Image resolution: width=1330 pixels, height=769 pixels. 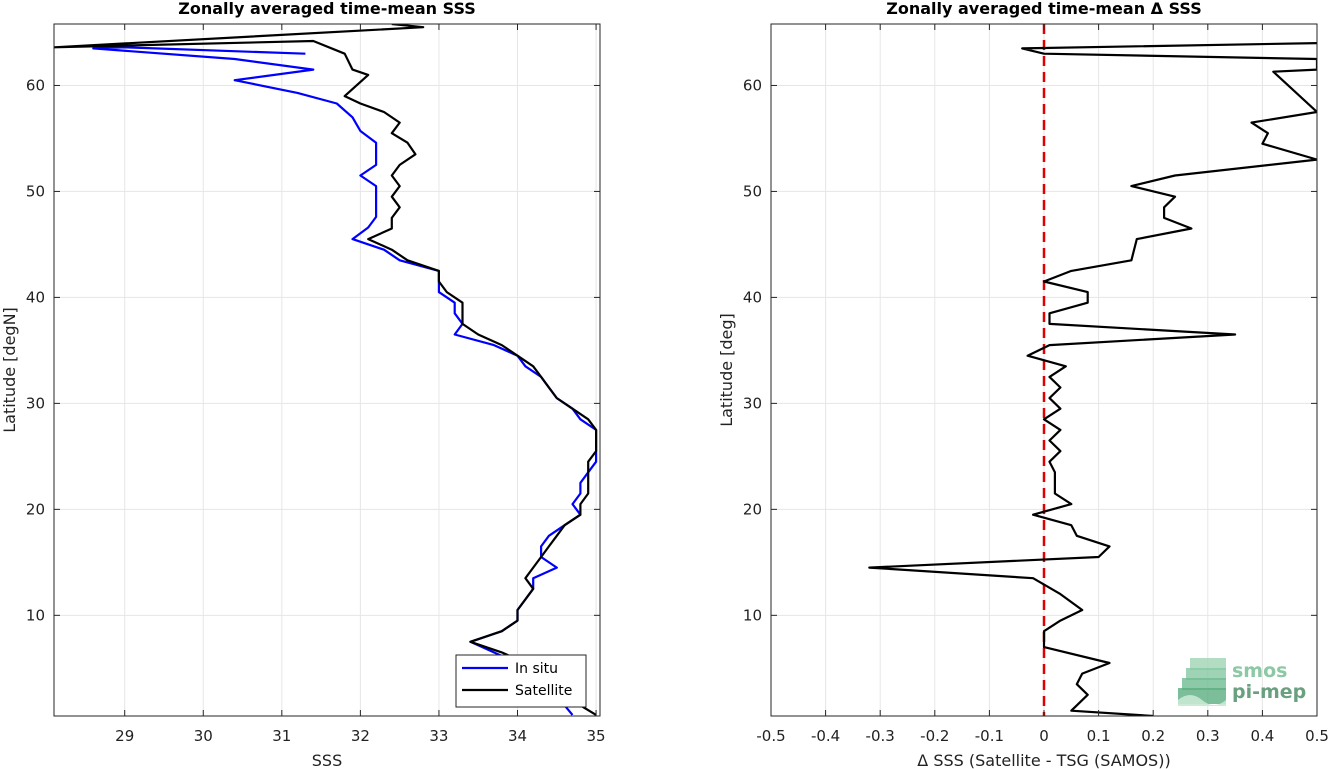 What do you see at coordinates (1317, 736) in the screenshot?
I see `right-xtick-label-10: 0.5` at bounding box center [1317, 736].